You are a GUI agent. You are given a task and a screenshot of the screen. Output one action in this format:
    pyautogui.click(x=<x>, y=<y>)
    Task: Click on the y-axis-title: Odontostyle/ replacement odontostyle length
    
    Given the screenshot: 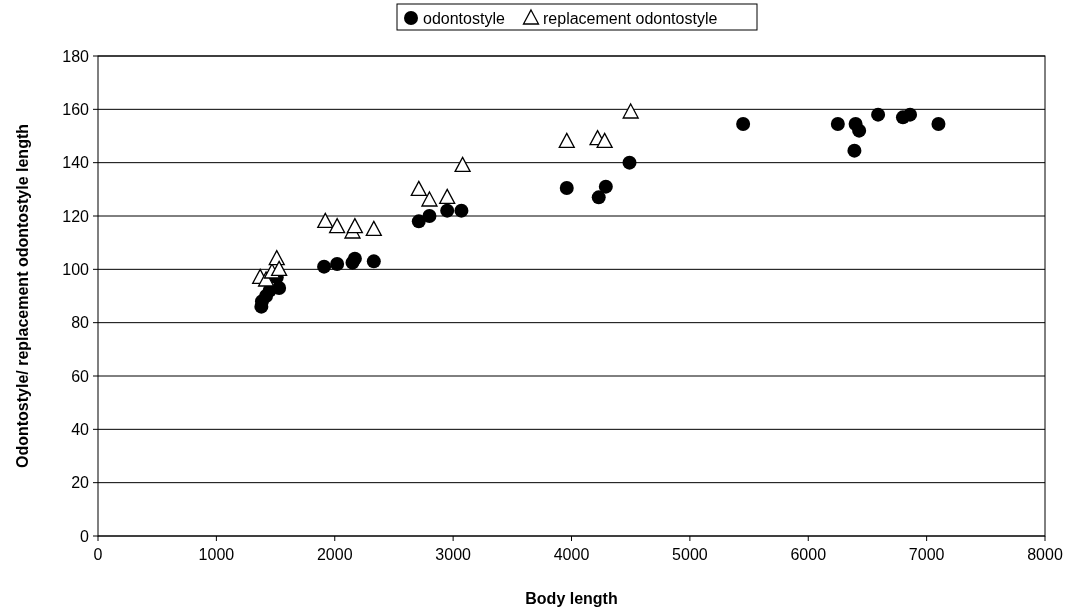 What is the action you would take?
    pyautogui.click(x=22, y=296)
    